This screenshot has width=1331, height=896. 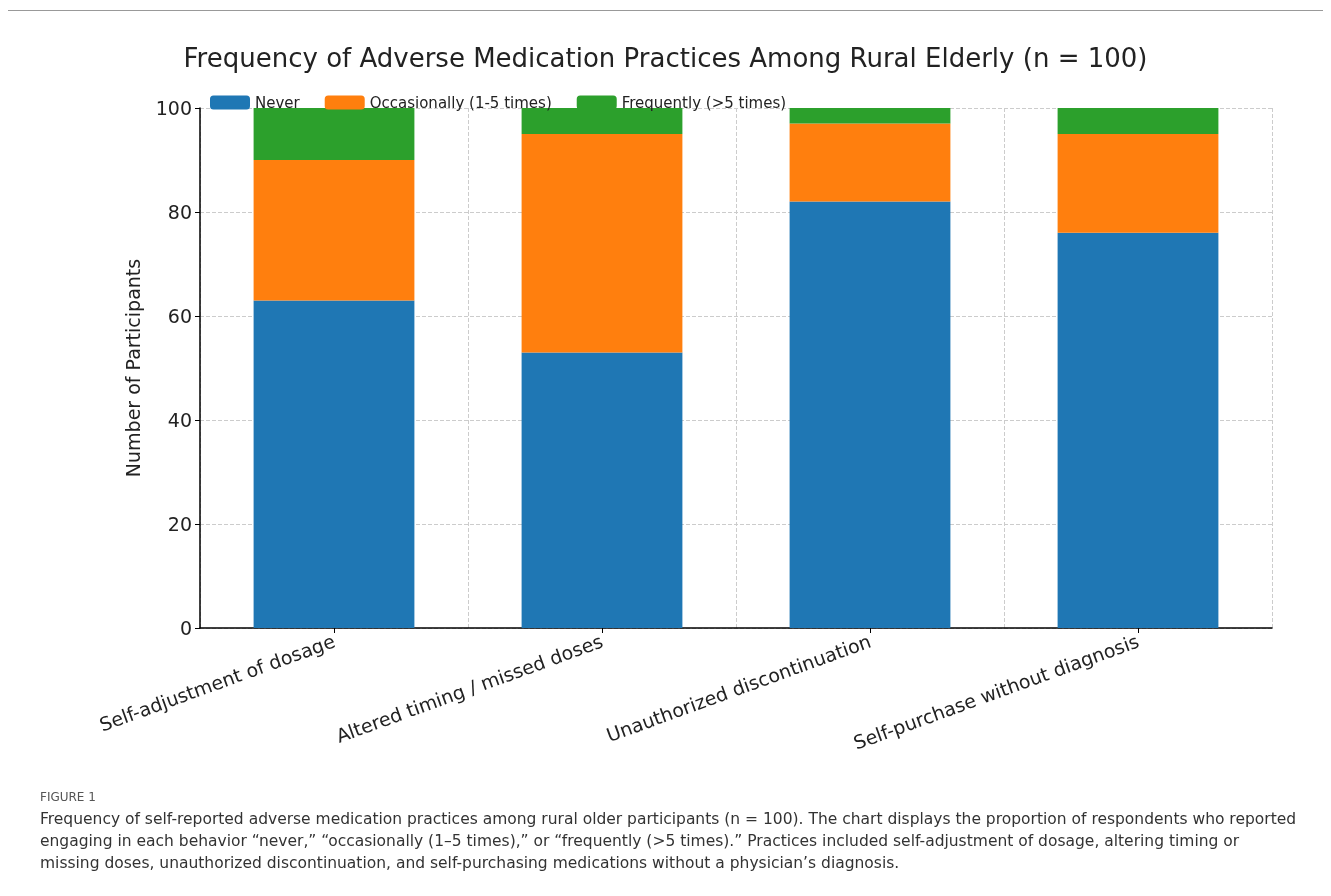 I want to click on y-tick-label: 100, so click(x=173, y=108).